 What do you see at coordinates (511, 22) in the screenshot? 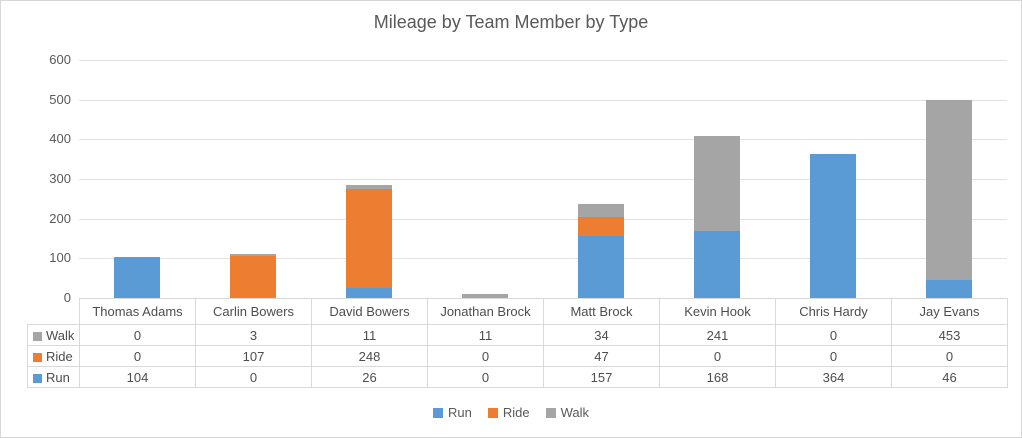
I see `chart-title: Mileage by Team Member by Type` at bounding box center [511, 22].